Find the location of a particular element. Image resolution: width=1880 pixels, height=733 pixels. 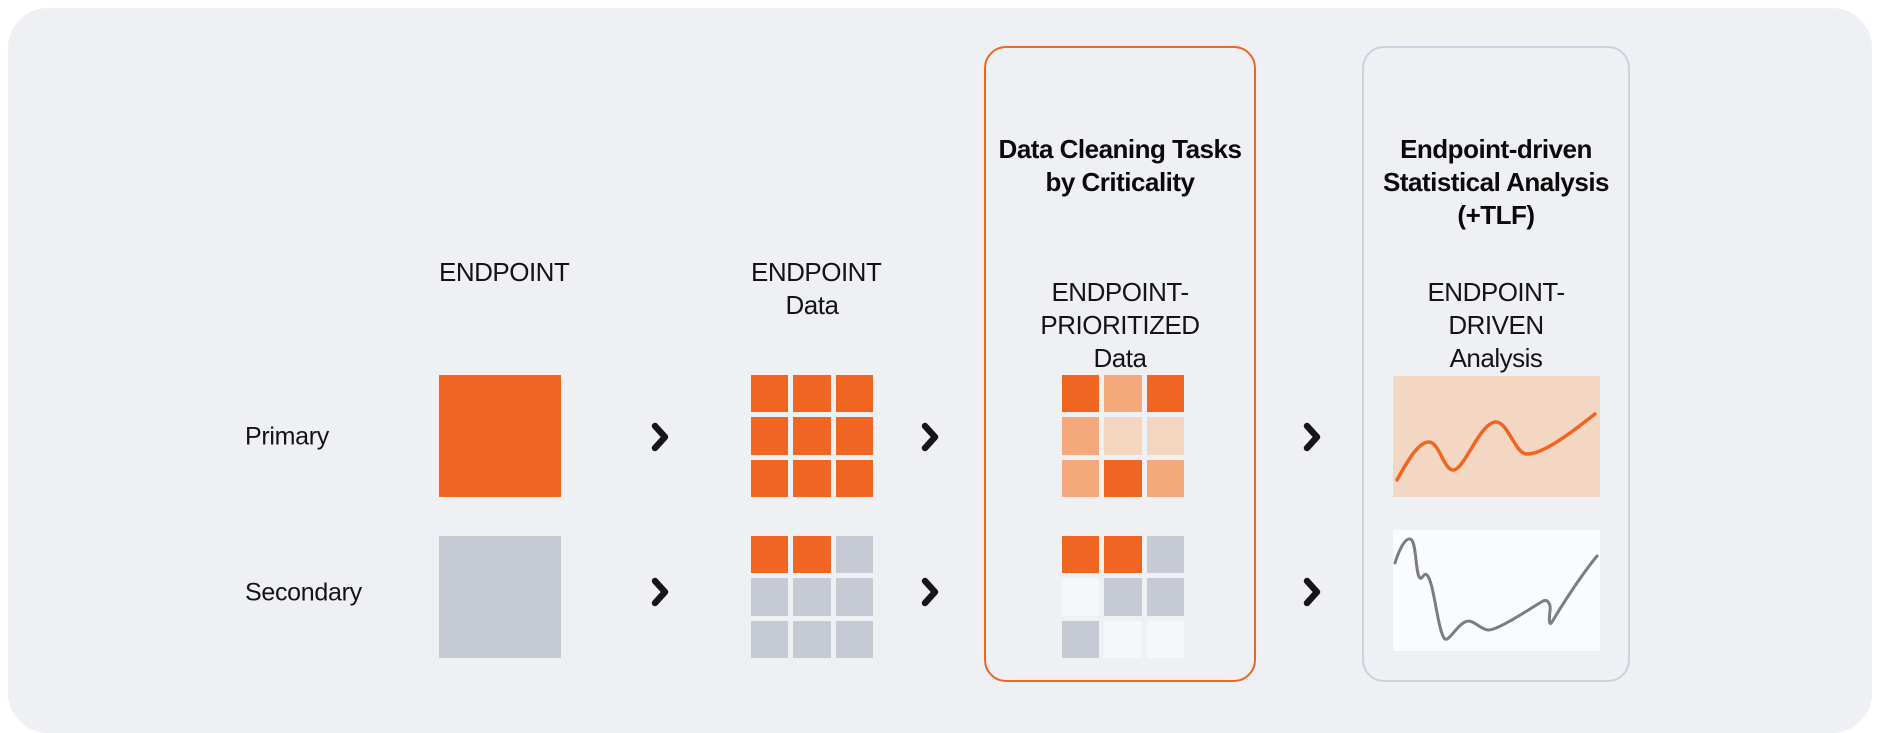

prioritized-grid-primary is located at coordinates (1123, 436).